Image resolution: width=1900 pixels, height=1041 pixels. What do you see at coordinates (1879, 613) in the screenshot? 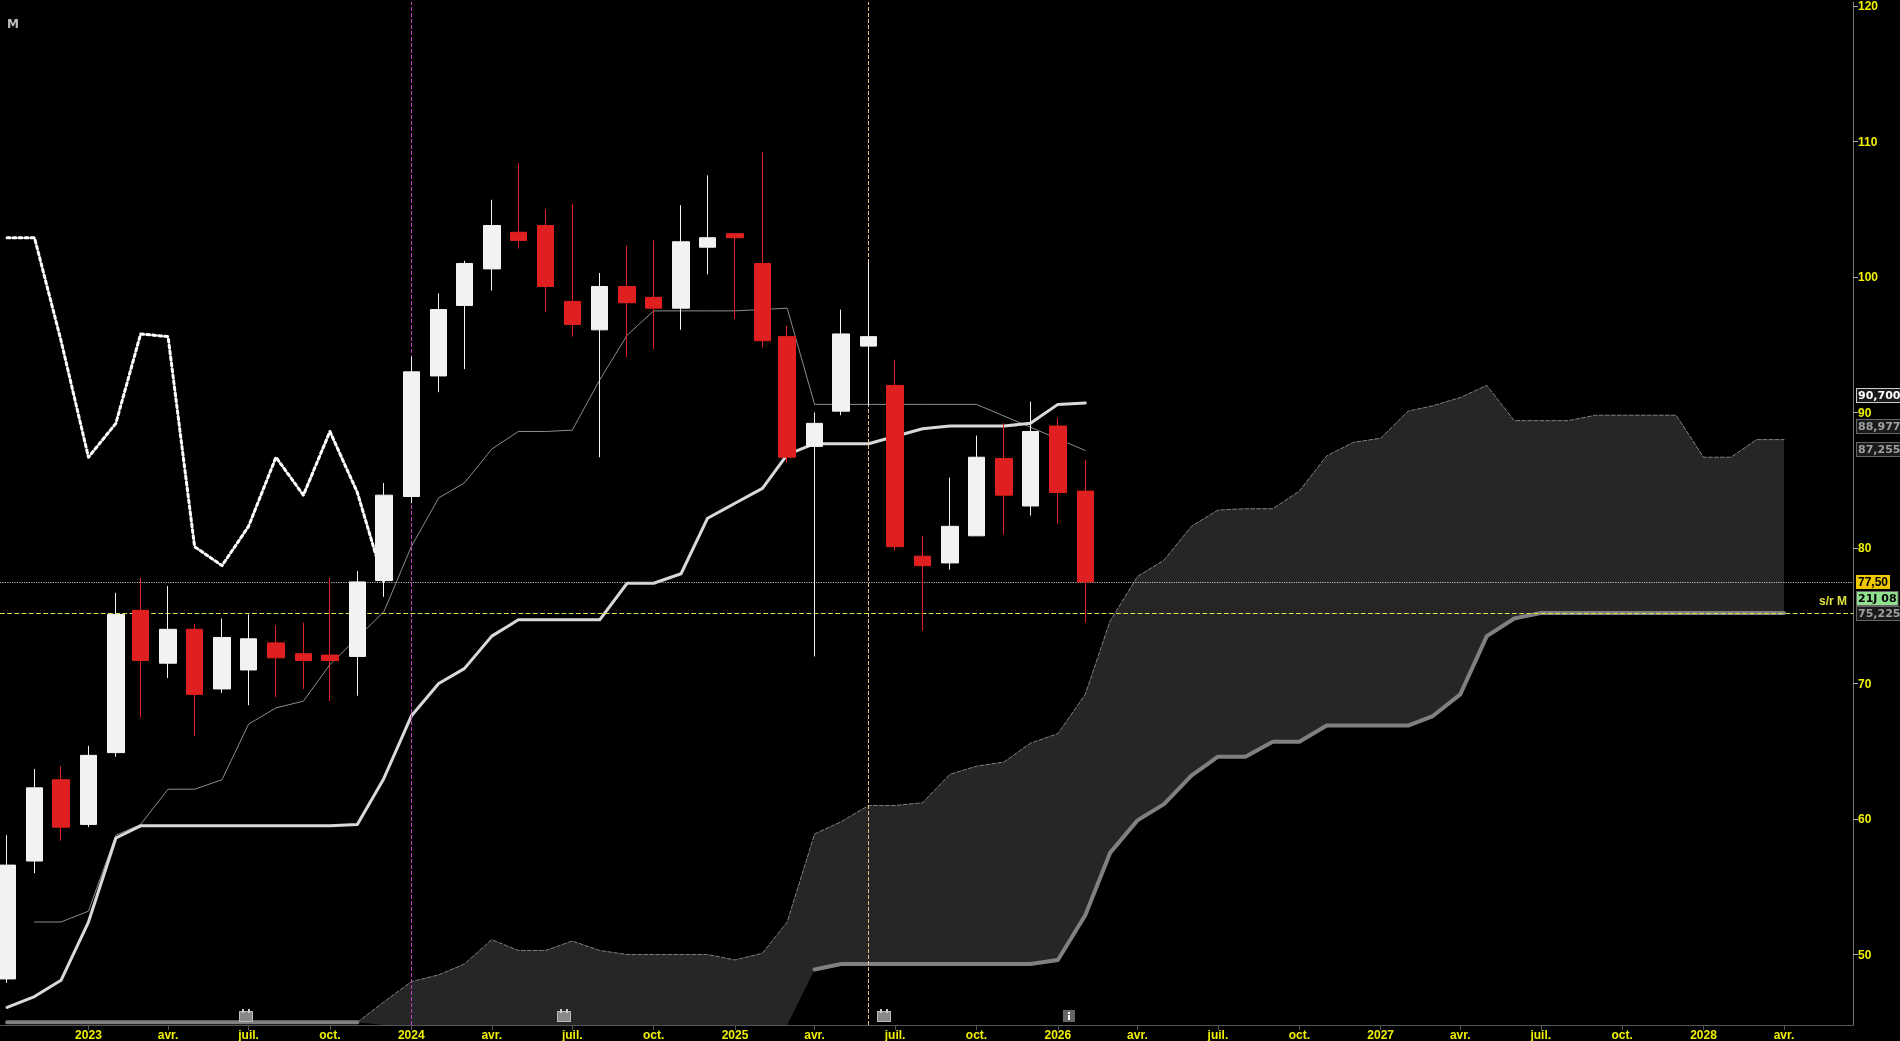
I see `text: 75,225` at bounding box center [1879, 613].